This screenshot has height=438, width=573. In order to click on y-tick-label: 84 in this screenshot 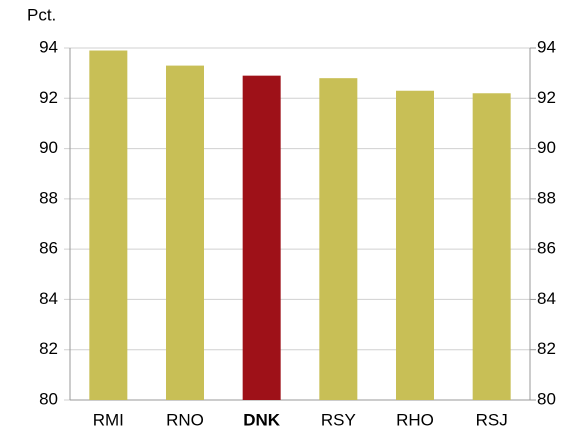, I will do `click(48, 298)`.